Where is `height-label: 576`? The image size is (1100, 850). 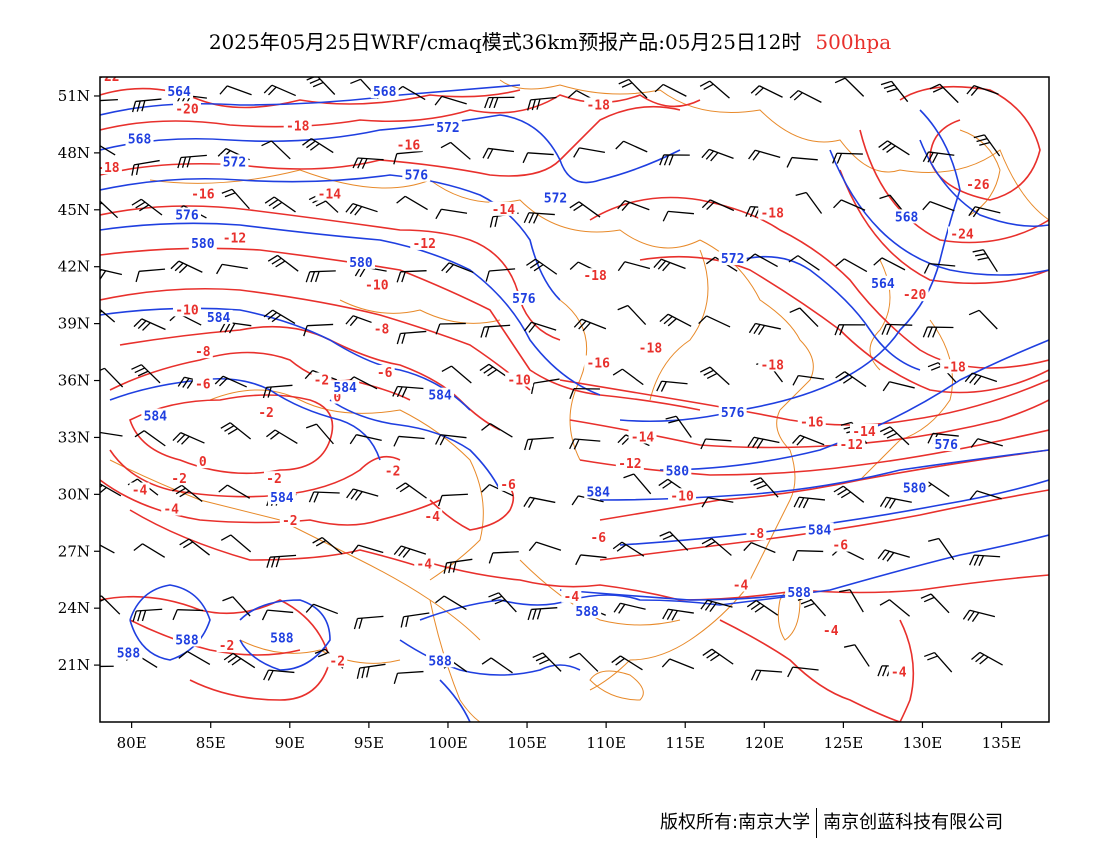 height-label: 576 is located at coordinates (417, 176).